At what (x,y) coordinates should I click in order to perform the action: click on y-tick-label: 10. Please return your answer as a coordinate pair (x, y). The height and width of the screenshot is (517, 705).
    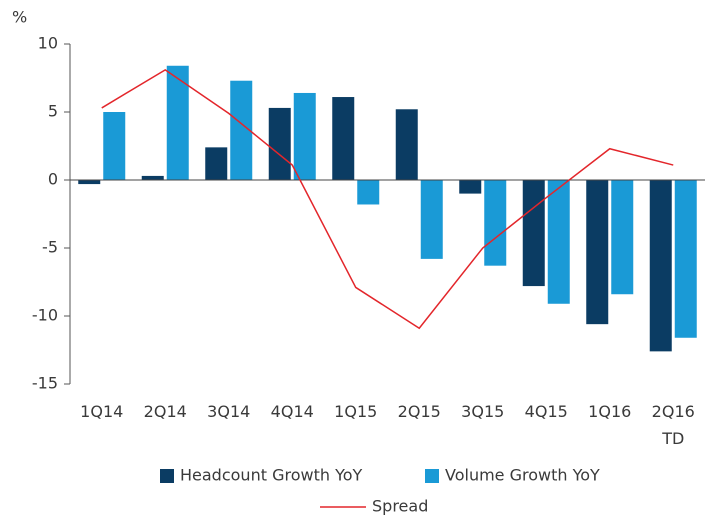
    Looking at the image, I should click on (48, 43).